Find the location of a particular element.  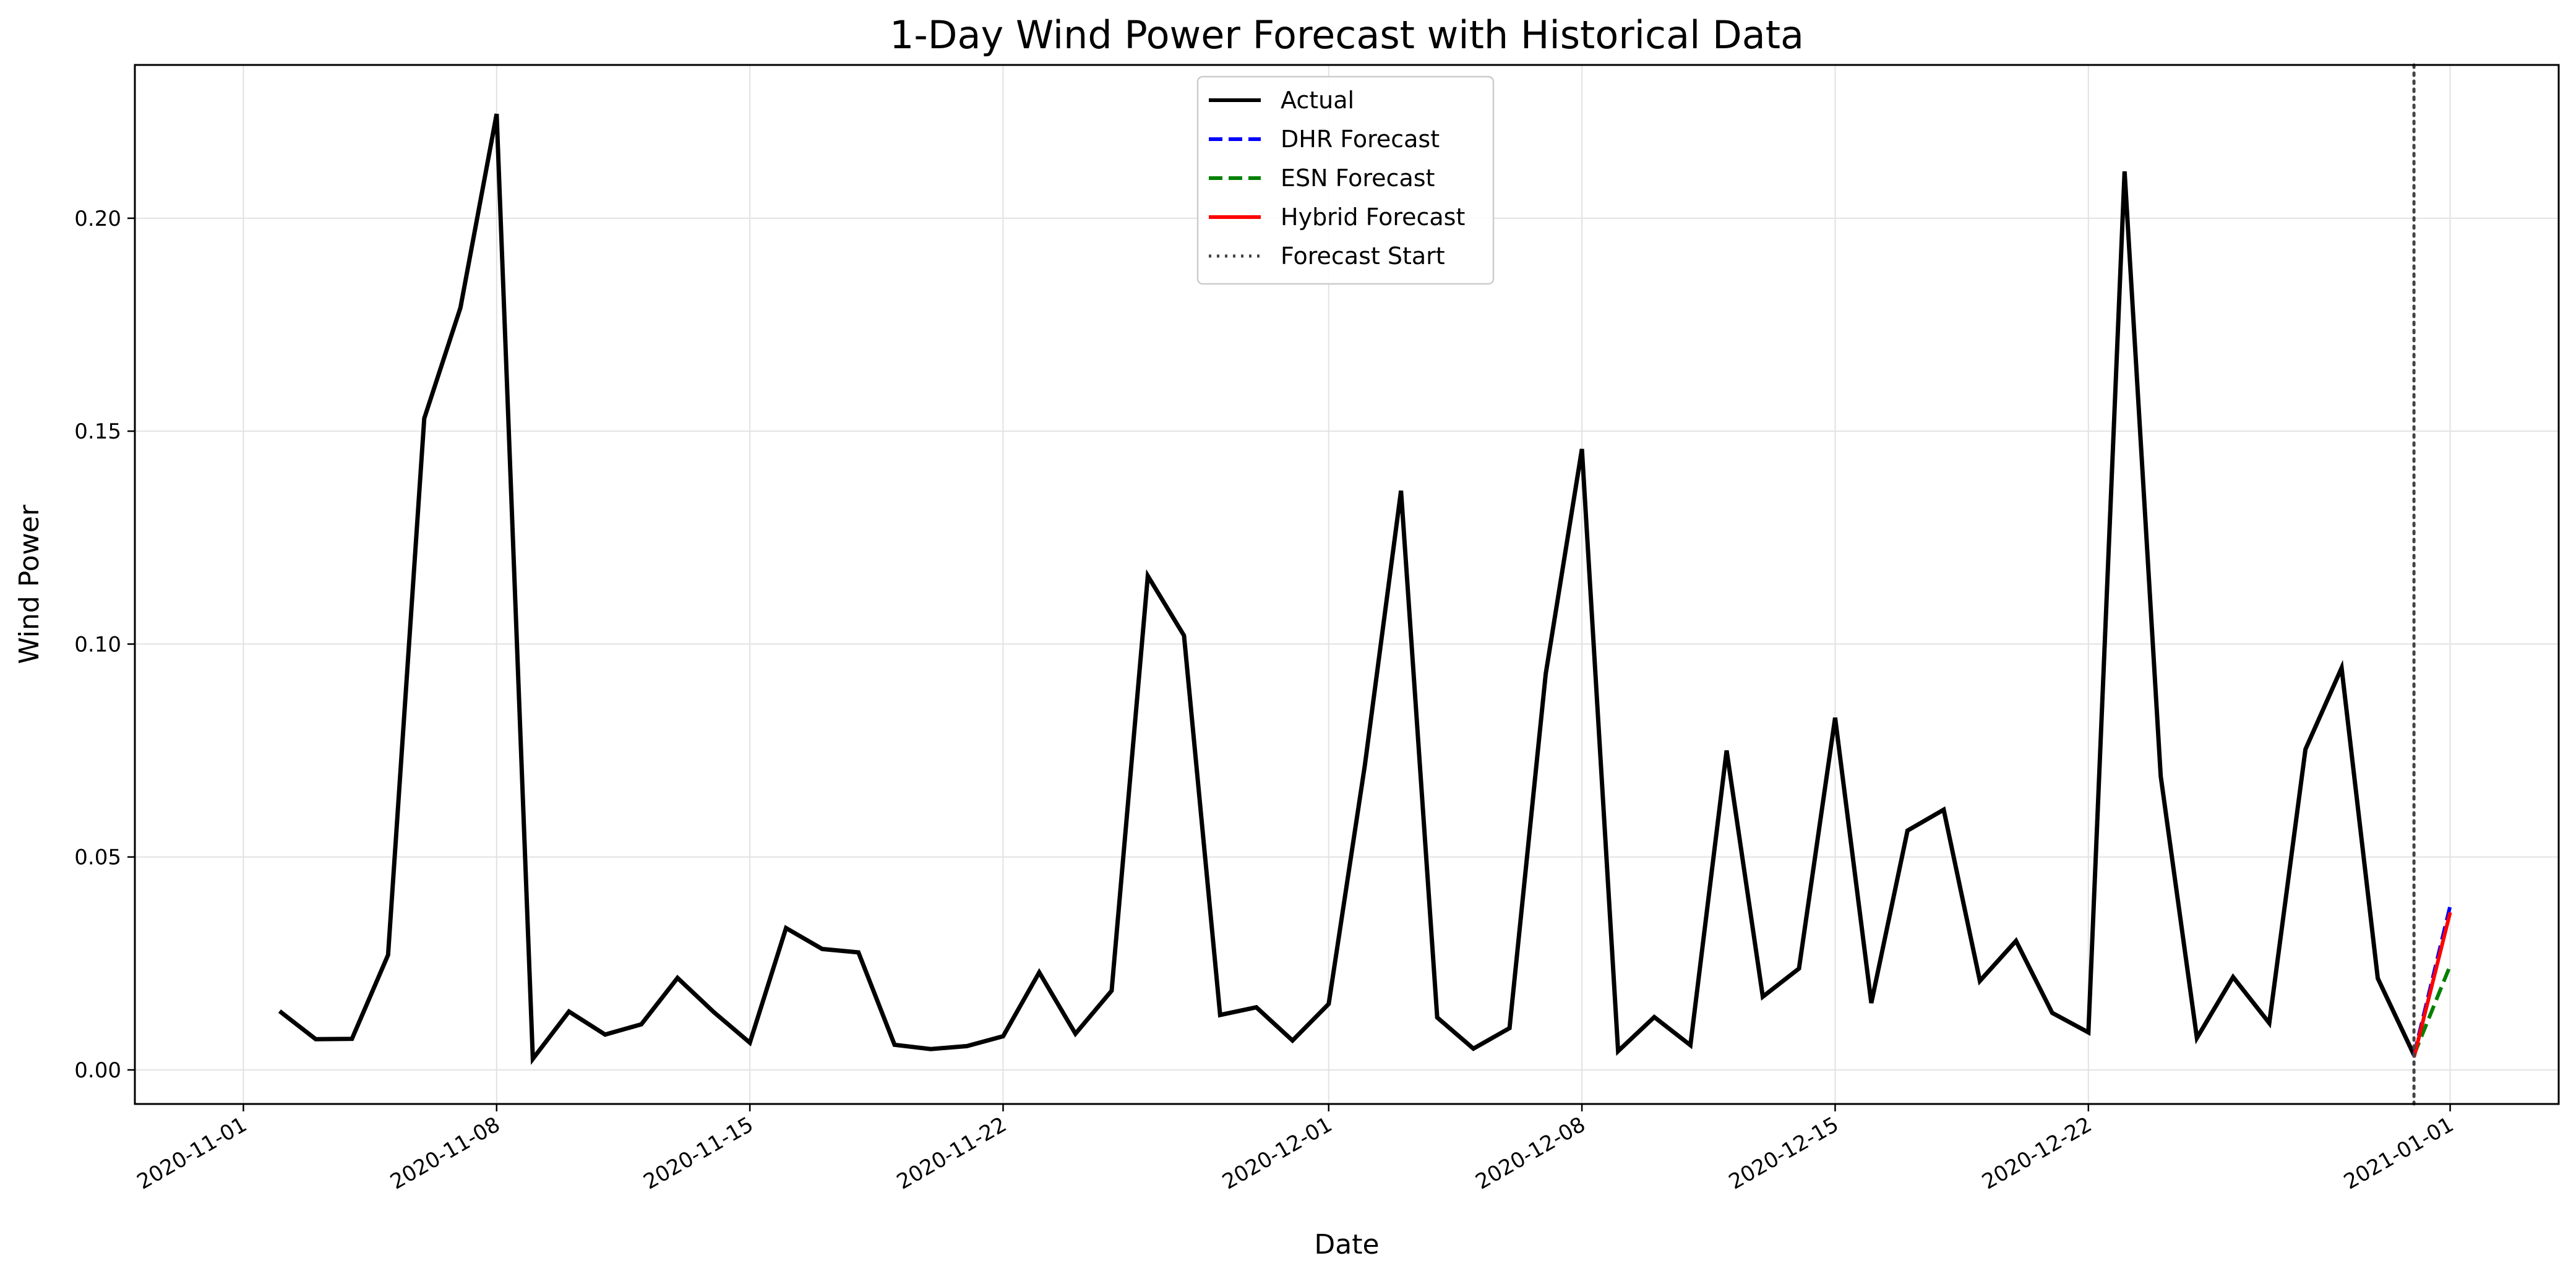

legend-label: DHR Forecast is located at coordinates (1360, 139).